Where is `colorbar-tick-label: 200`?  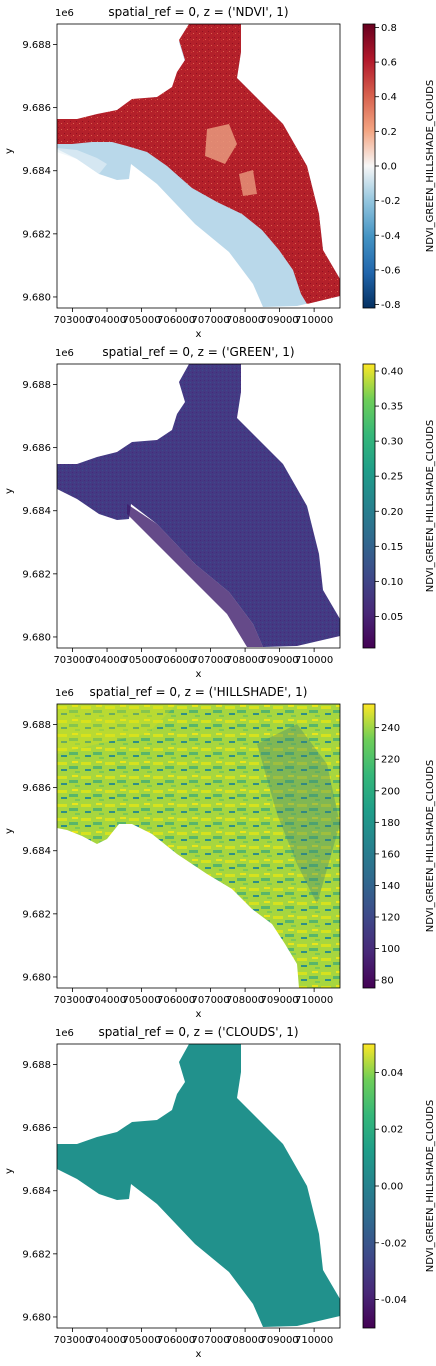
colorbar-tick-label: 200 is located at coordinates (390, 791).